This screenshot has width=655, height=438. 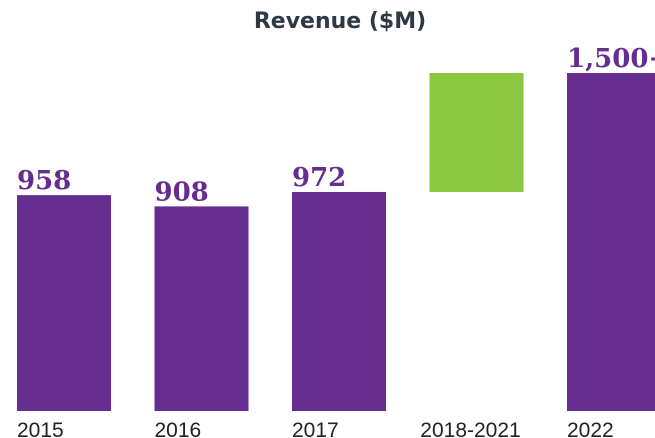 What do you see at coordinates (315, 428) in the screenshot?
I see `x-tick-label: 2017` at bounding box center [315, 428].